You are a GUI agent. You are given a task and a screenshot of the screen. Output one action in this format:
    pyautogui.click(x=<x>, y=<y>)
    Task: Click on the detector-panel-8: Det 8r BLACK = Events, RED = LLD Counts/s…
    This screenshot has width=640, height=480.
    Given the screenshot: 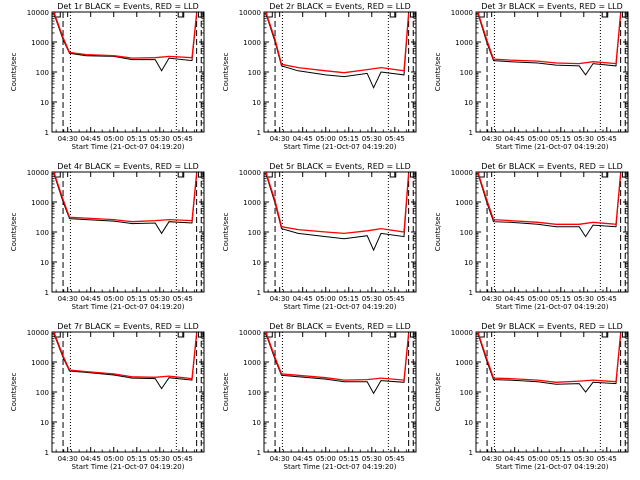 What is the action you would take?
    pyautogui.click(x=319, y=396)
    